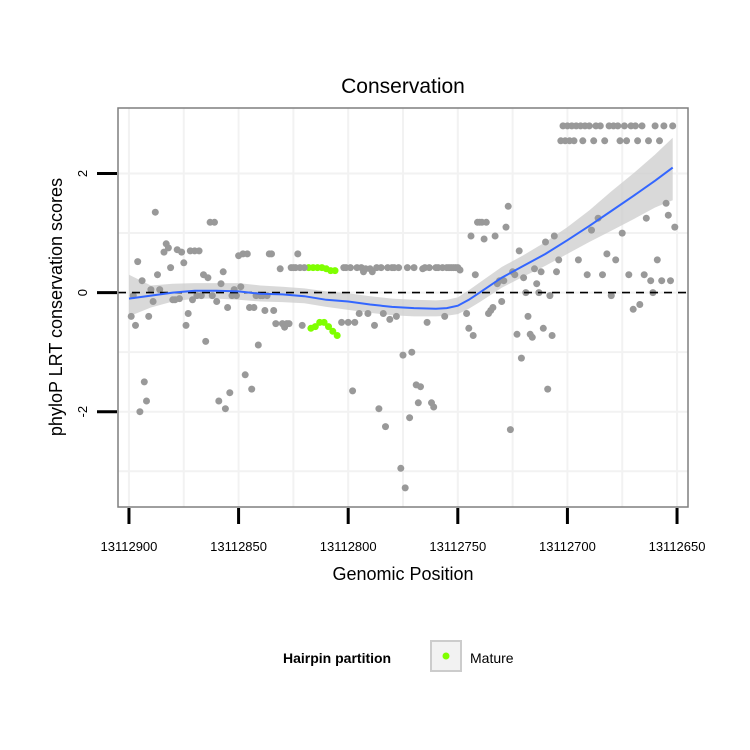  What do you see at coordinates (398, 656) in the screenshot?
I see `legend: Hairpin partition Mature` at bounding box center [398, 656].